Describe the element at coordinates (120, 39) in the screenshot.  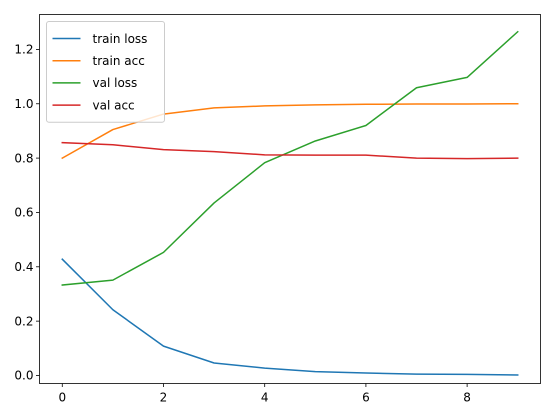
I see `legend-label-train-loss: train loss` at that location.